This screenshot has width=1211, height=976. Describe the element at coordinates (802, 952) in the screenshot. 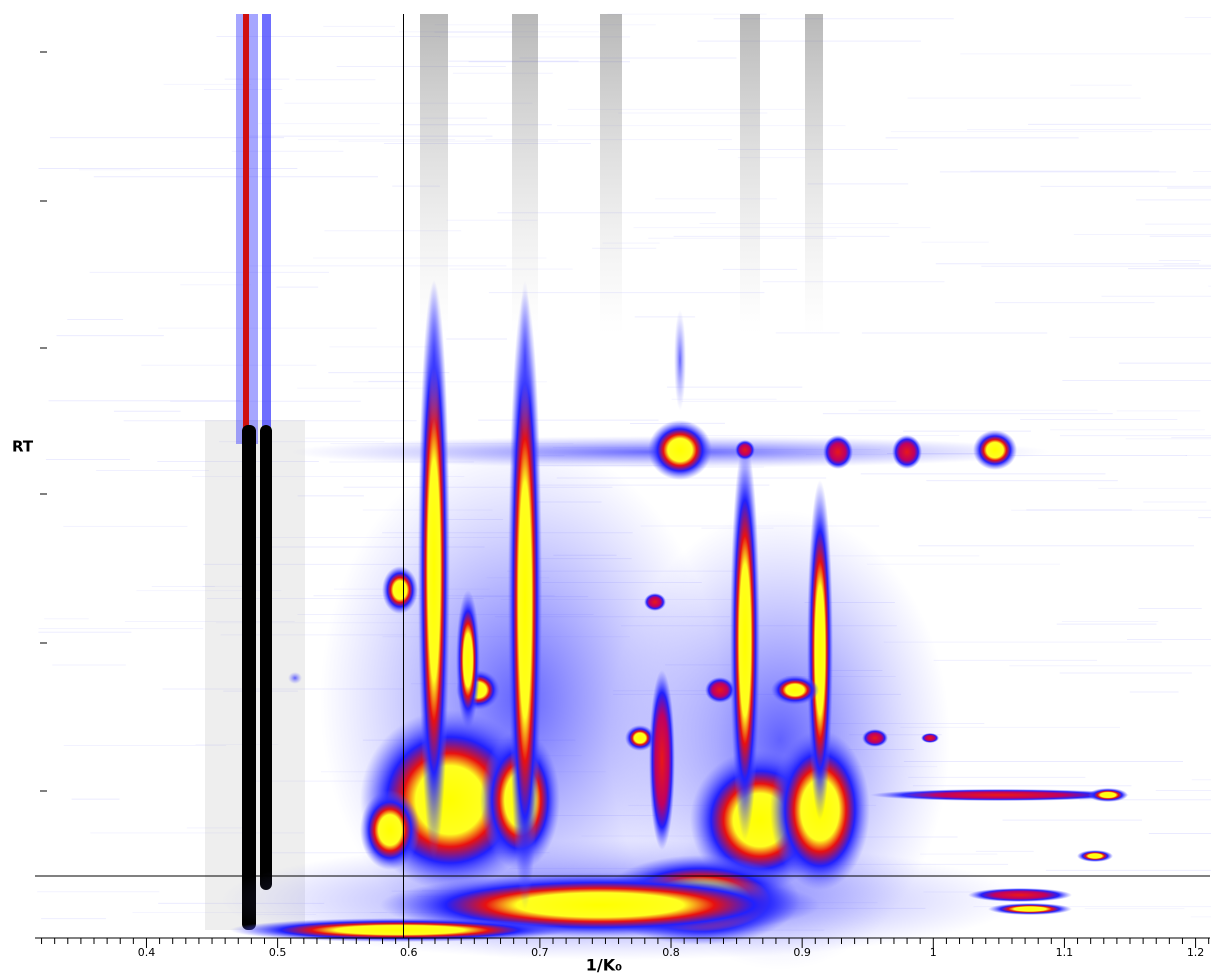

I see `x-tick-label: 0.9` at that location.